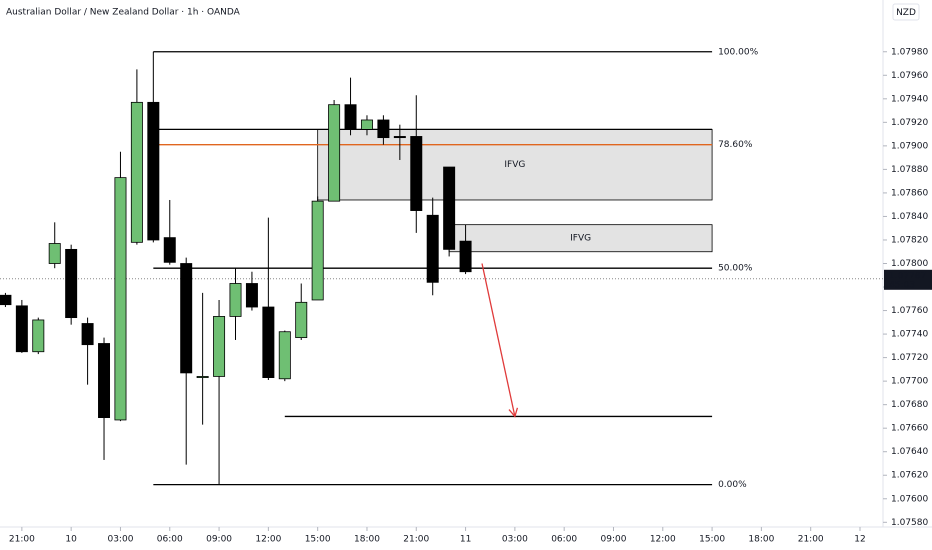 This screenshot has width=932, height=550. Describe the element at coordinates (909, 452) in the screenshot. I see `y-tick-label: 1.07640` at that location.